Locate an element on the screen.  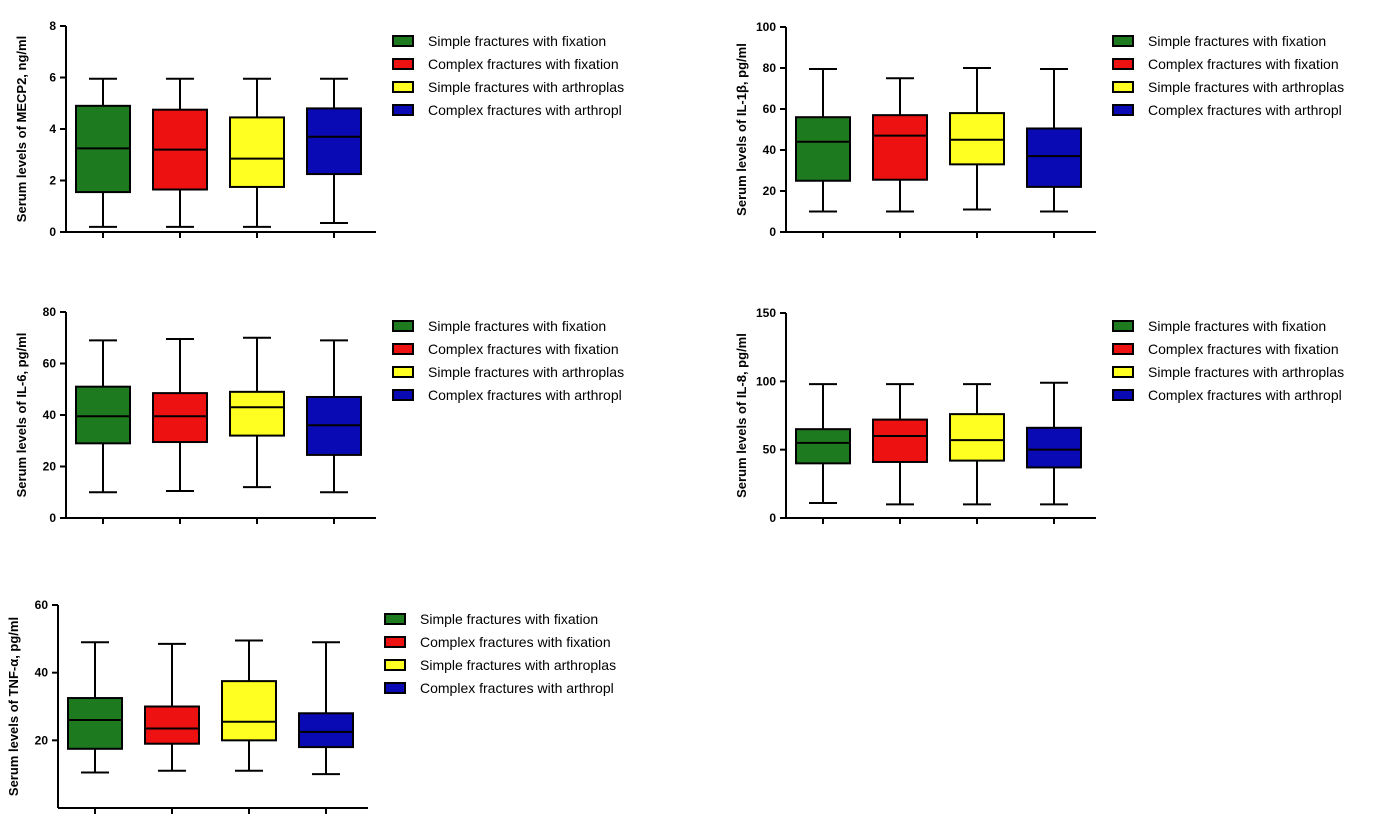
tnfa-y-axis-label: Serum levels of TNF-α, pg/ml is located at coordinates (13, 706).